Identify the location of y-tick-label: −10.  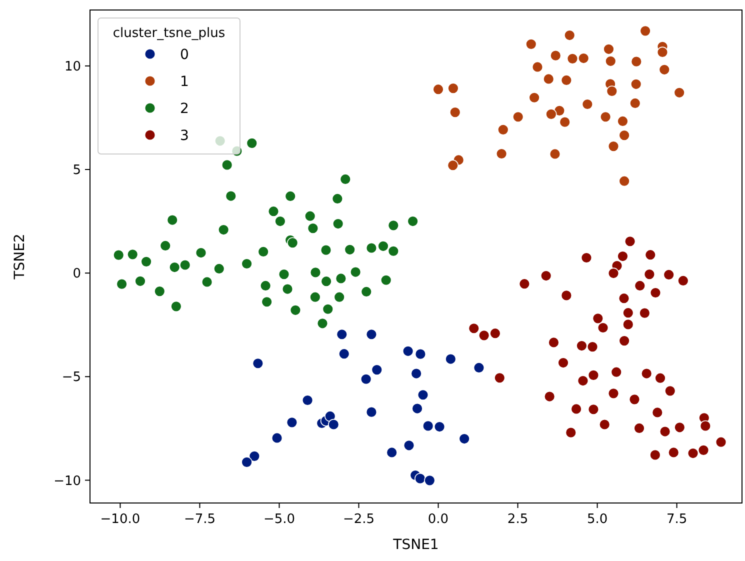
(67, 481).